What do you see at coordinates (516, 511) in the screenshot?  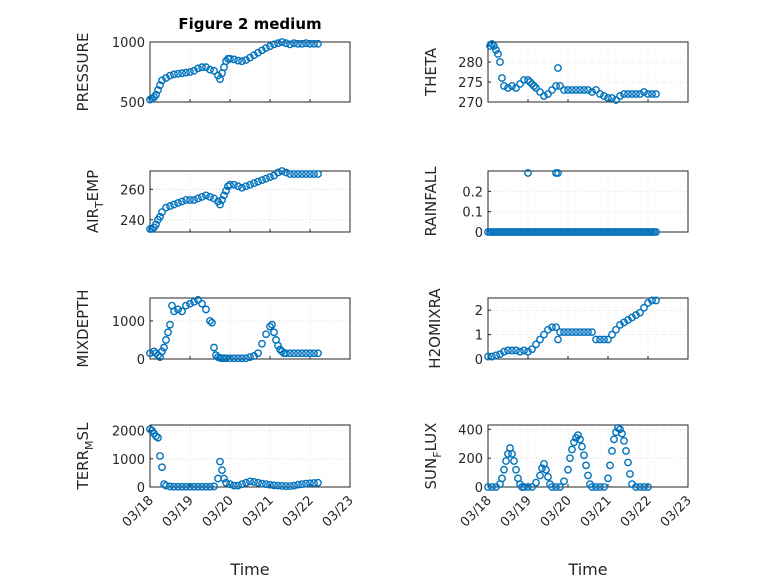 I see `x-tick-label: 03/19` at bounding box center [516, 511].